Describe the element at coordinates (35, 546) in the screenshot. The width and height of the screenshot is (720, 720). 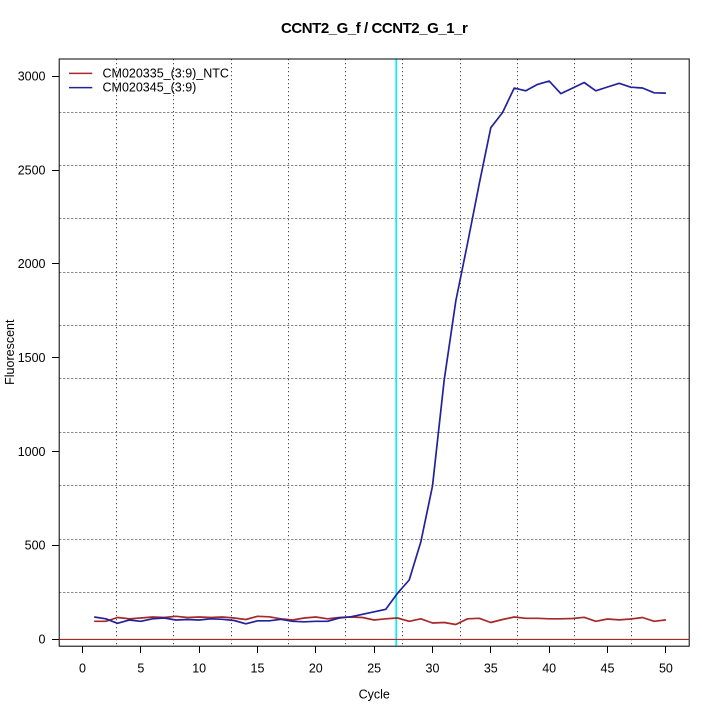
I see `svg-text: 500` at that location.